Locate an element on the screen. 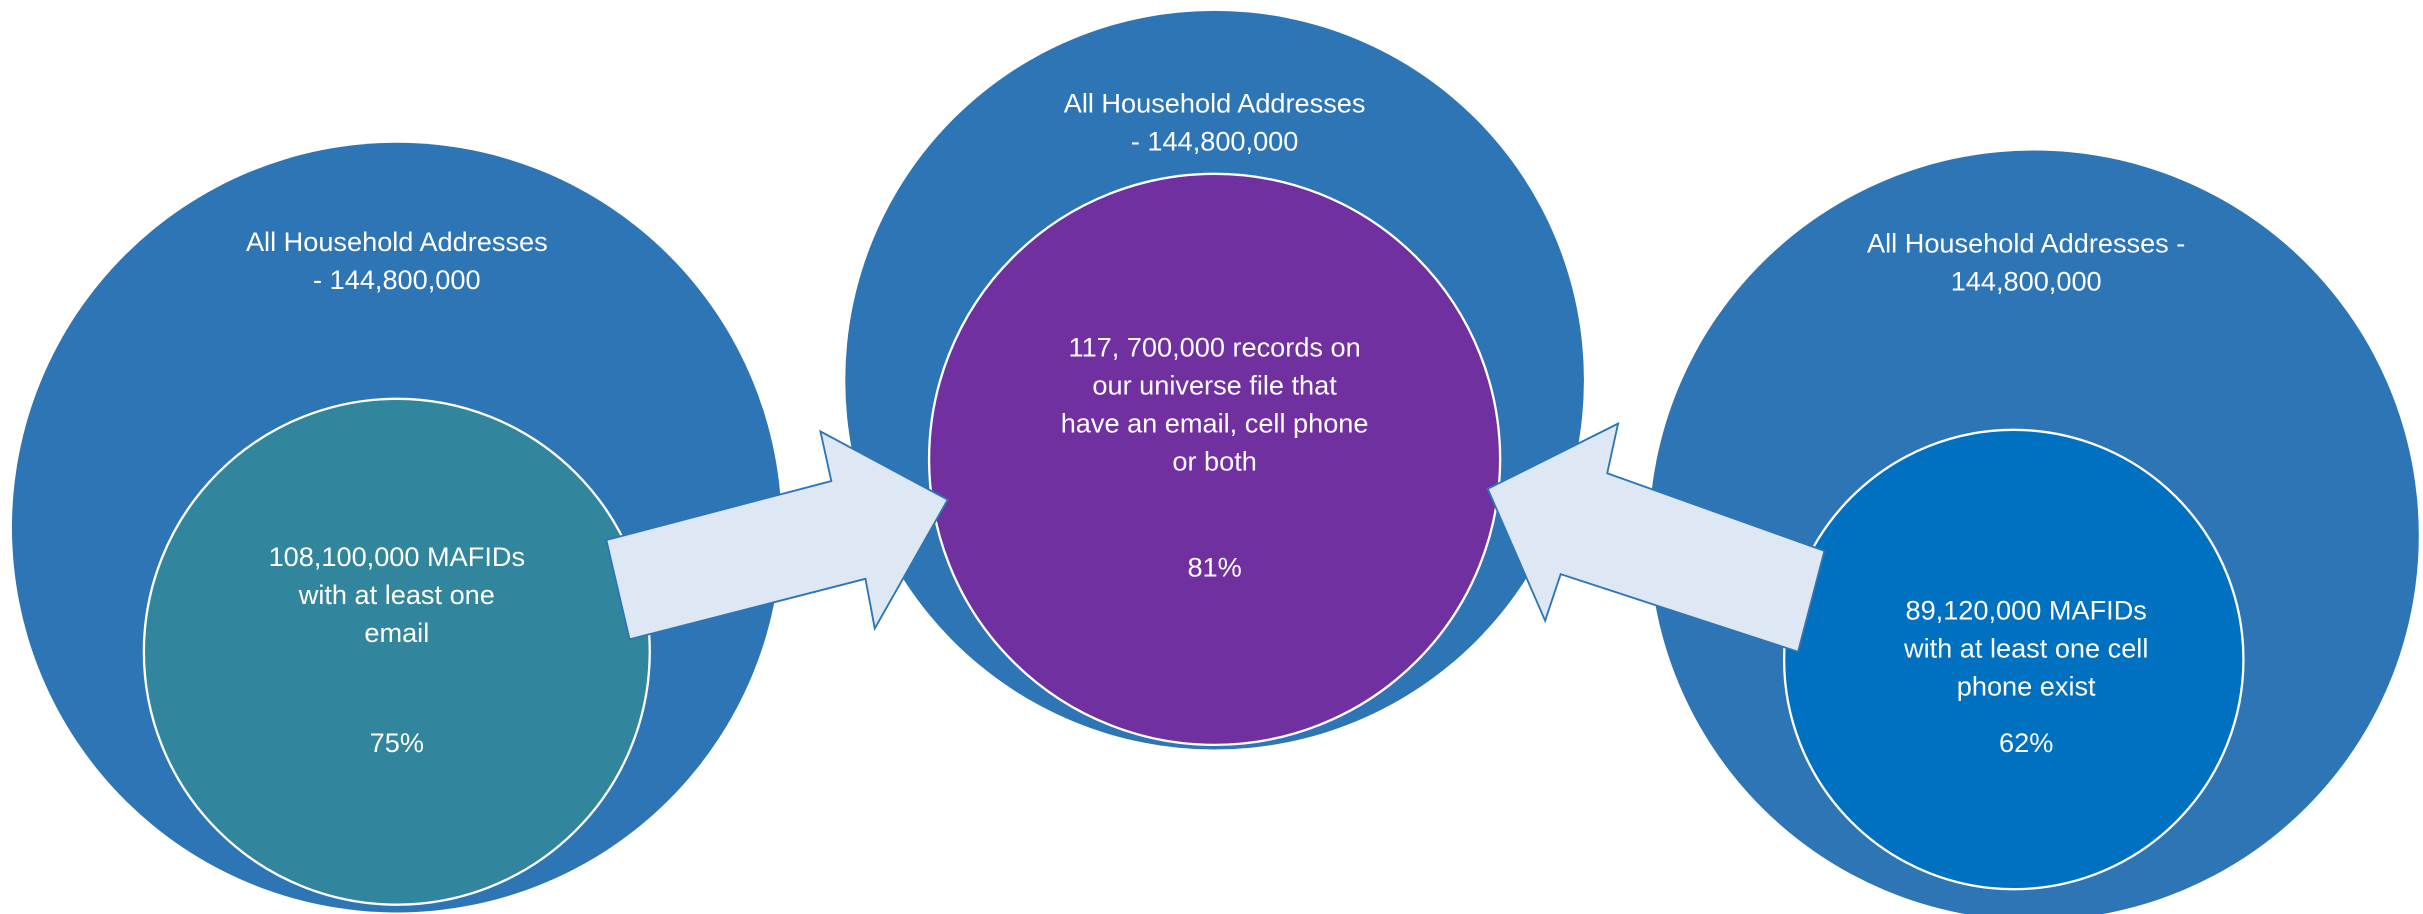  inner-label: with at least one is located at coordinates (396, 594).